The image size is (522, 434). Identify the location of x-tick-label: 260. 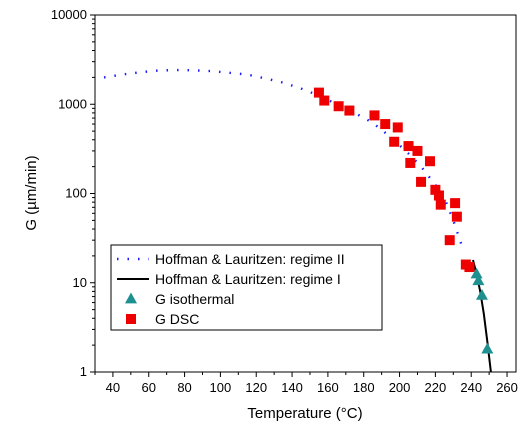
(507, 387).